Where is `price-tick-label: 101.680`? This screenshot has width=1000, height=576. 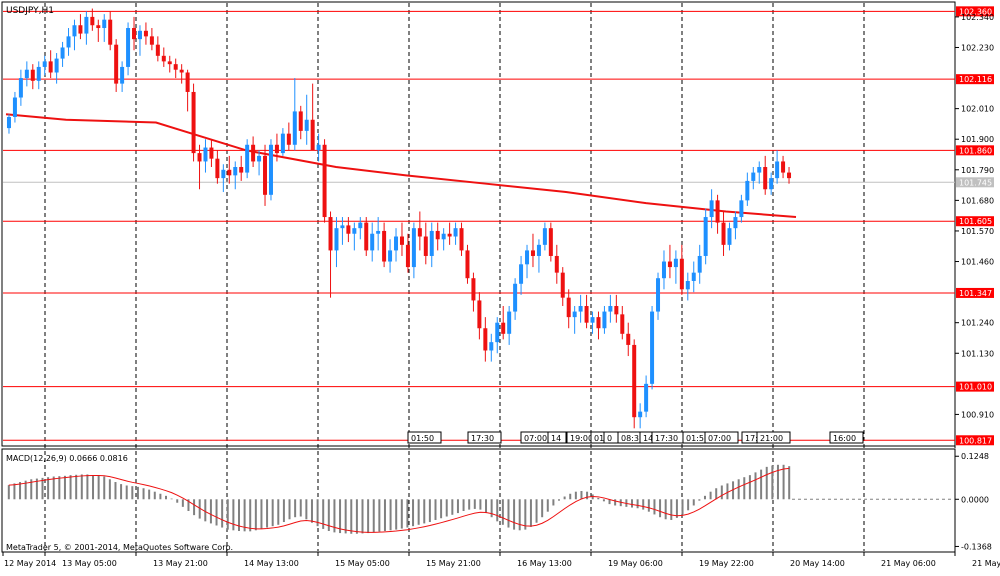 price-tick-label: 101.680 is located at coordinates (977, 200).